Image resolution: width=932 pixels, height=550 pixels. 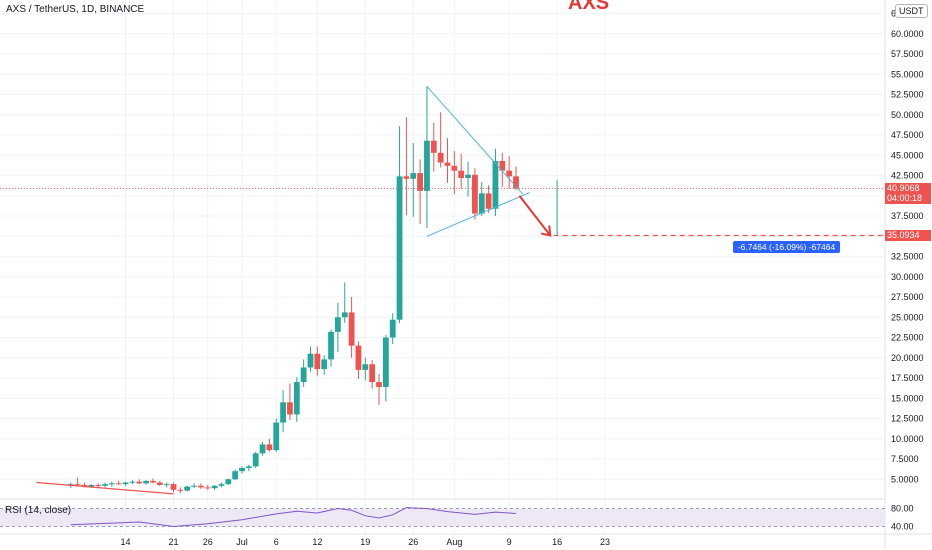 I want to click on x-tick-label: 21, so click(x=173, y=542).